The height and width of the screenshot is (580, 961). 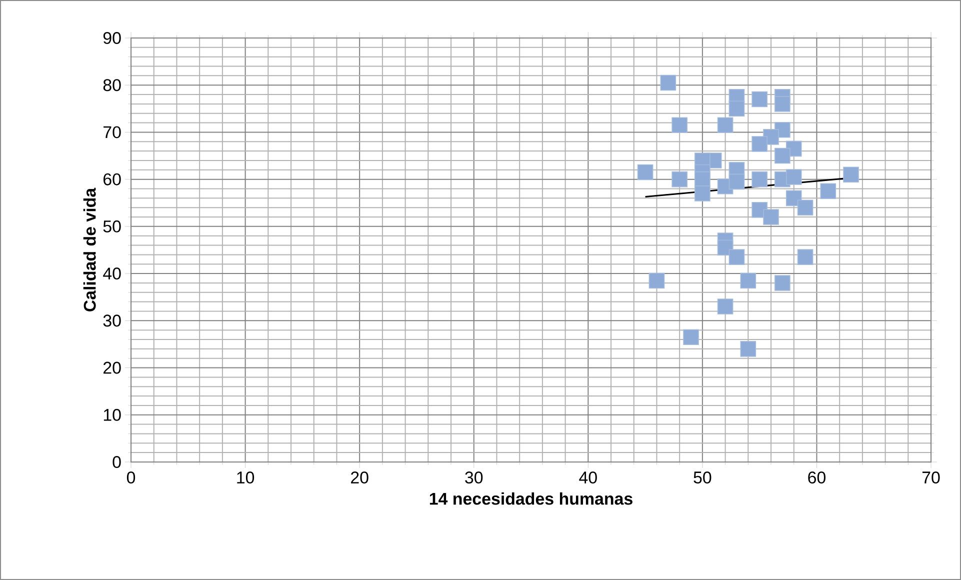 What do you see at coordinates (703, 478) in the screenshot?
I see `x-tick-label: 50` at bounding box center [703, 478].